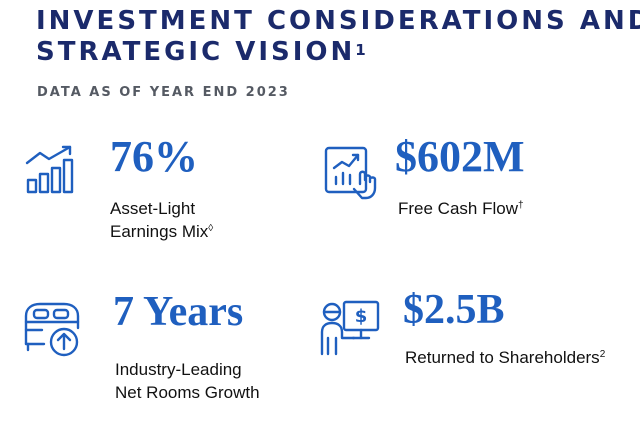  Describe the element at coordinates (154, 156) in the screenshot. I see `metric-value-asset-light: 76%` at that location.